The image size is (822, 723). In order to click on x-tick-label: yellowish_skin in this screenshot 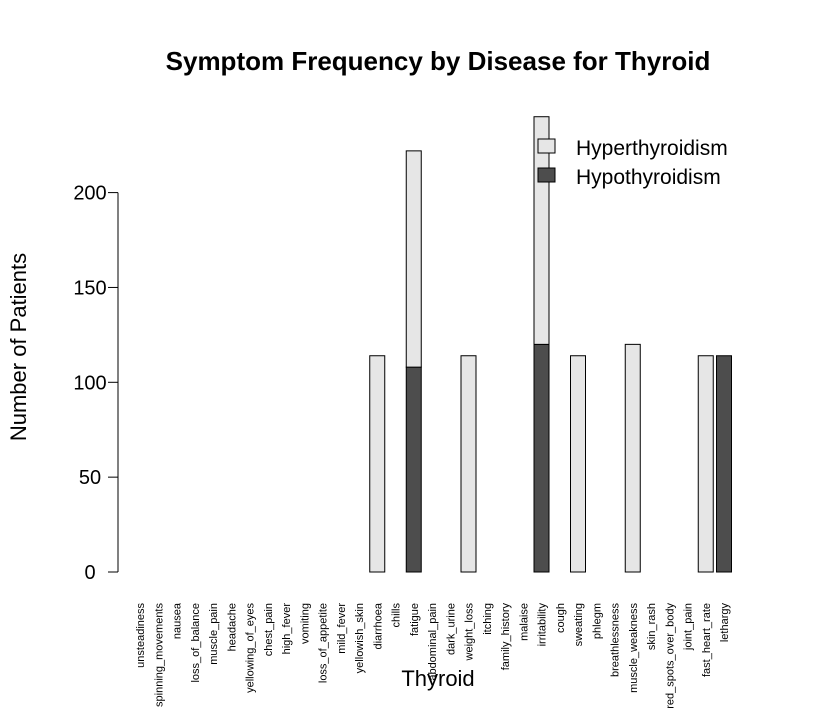, I will do `click(360, 638)`.